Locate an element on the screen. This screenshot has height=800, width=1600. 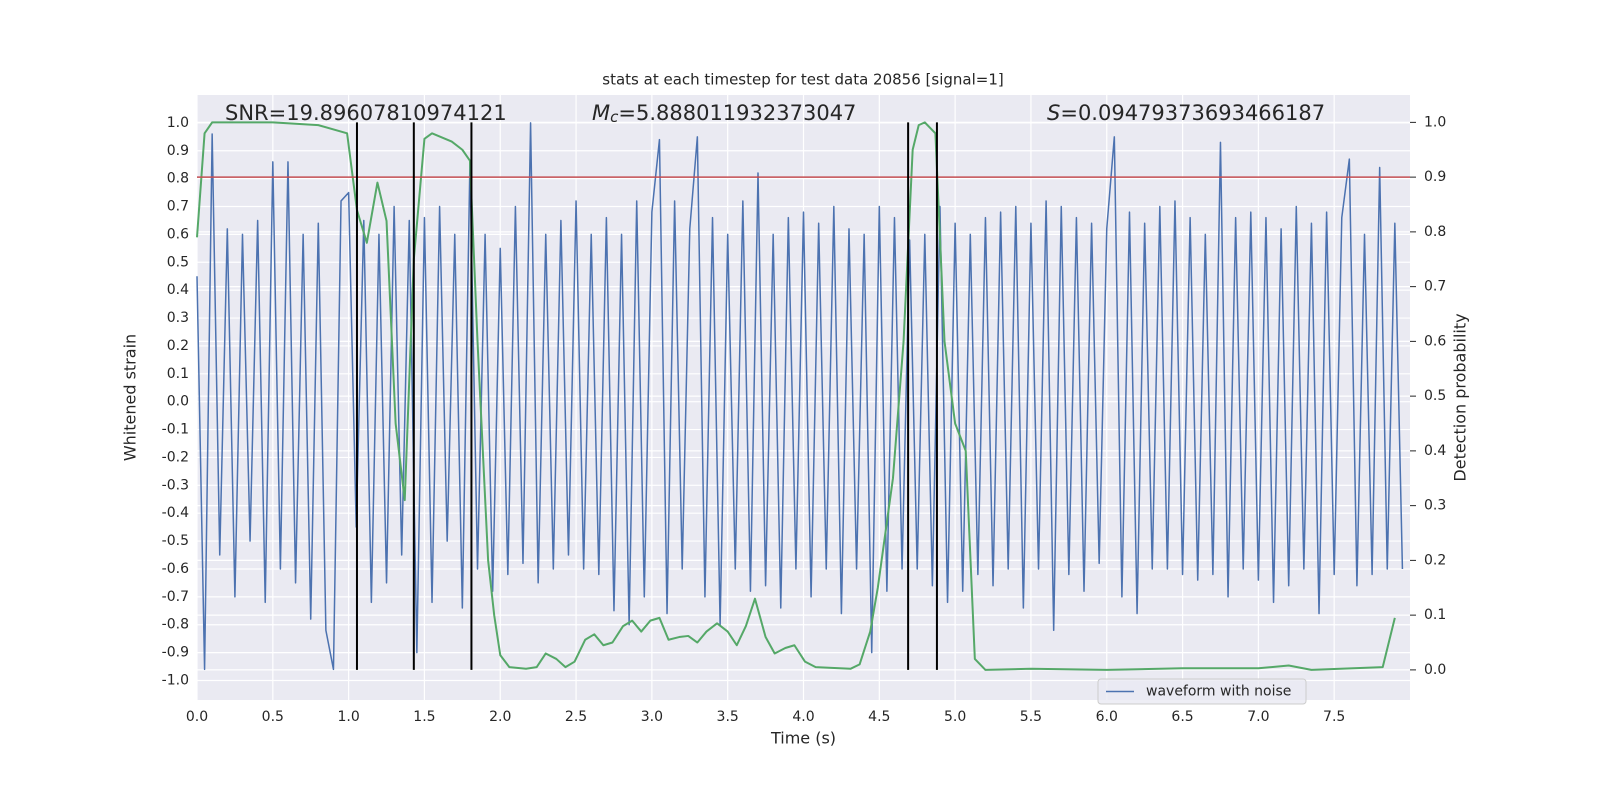
y-tick-label: 0.7 is located at coordinates (178, 207).